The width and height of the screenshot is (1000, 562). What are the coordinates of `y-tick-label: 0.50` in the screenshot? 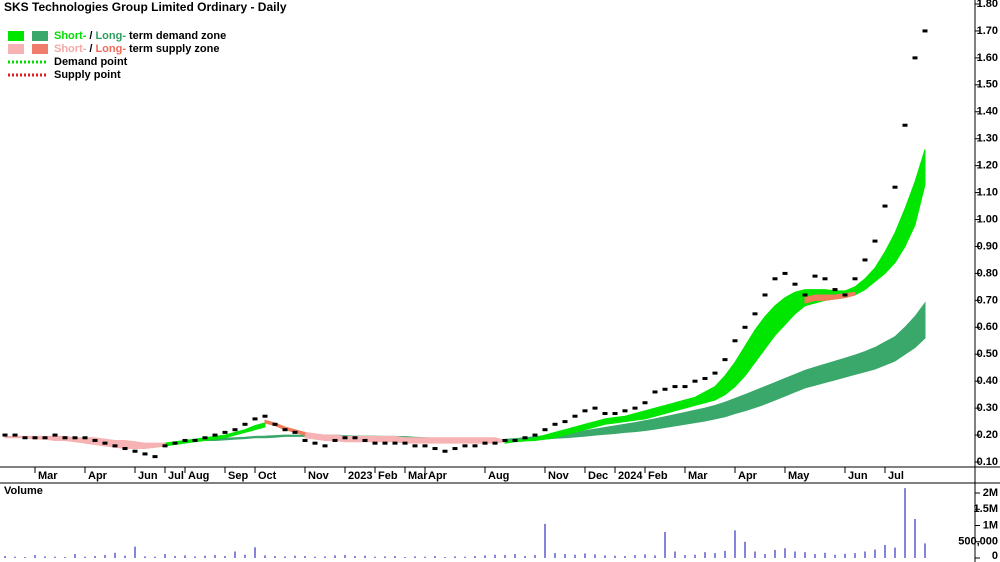 It's located at (987, 354).